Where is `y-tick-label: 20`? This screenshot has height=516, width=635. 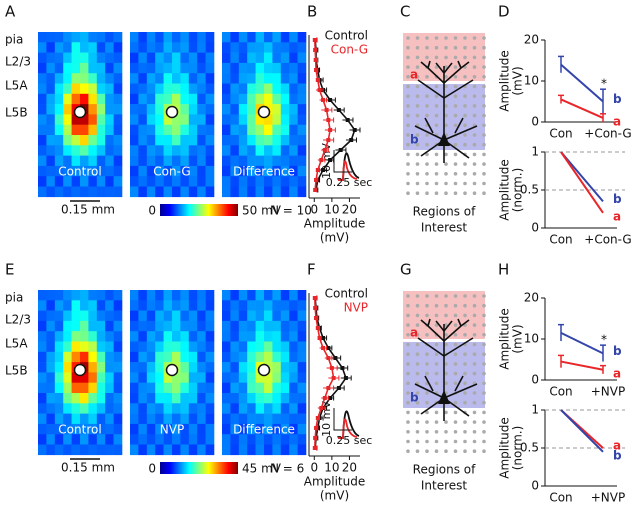
y-tick-label: 20 is located at coordinates (531, 298).